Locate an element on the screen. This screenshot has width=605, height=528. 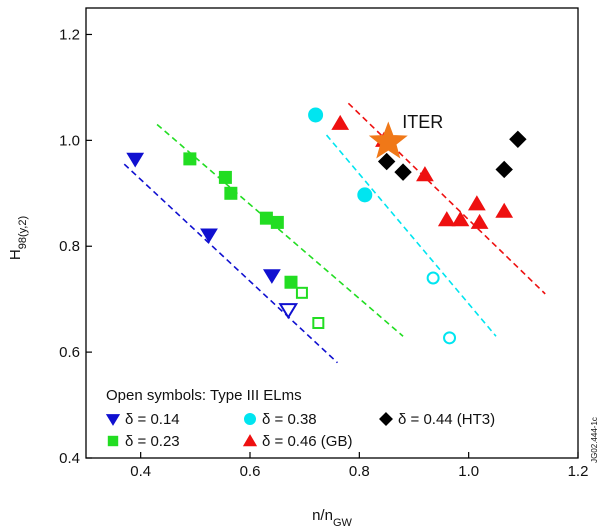
y-tick-label: 0.8 is located at coordinates (69, 246).